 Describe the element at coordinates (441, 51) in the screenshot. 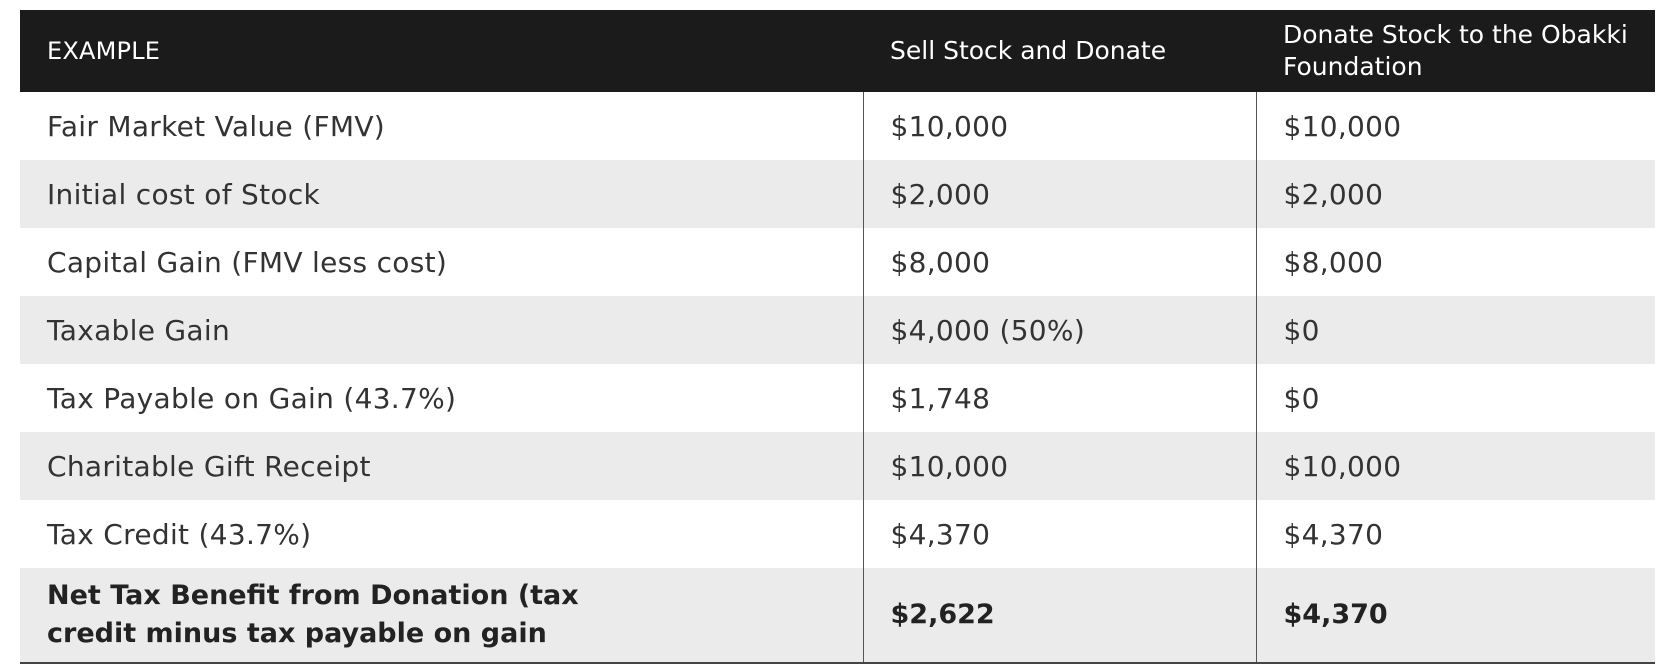

I see `header-example: EXAMPLE` at that location.